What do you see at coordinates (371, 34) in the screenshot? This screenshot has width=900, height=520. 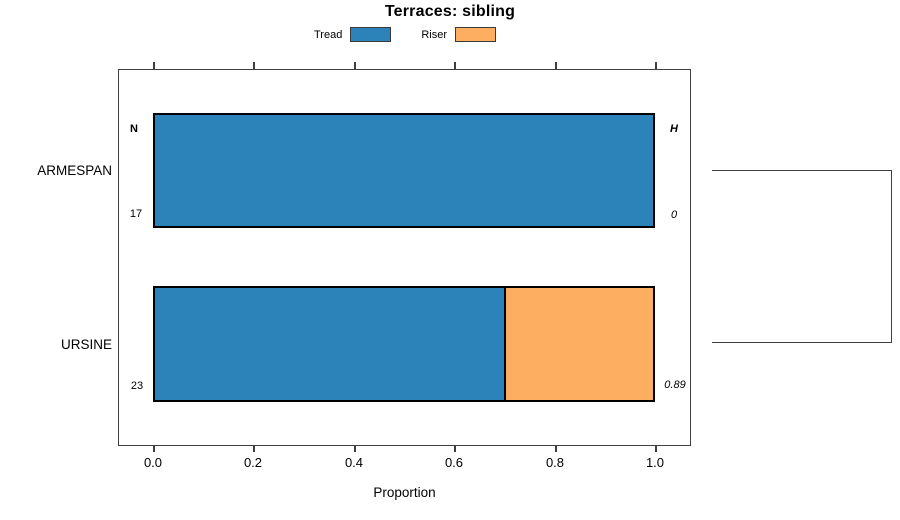 I see `legend-swatch-tread` at bounding box center [371, 34].